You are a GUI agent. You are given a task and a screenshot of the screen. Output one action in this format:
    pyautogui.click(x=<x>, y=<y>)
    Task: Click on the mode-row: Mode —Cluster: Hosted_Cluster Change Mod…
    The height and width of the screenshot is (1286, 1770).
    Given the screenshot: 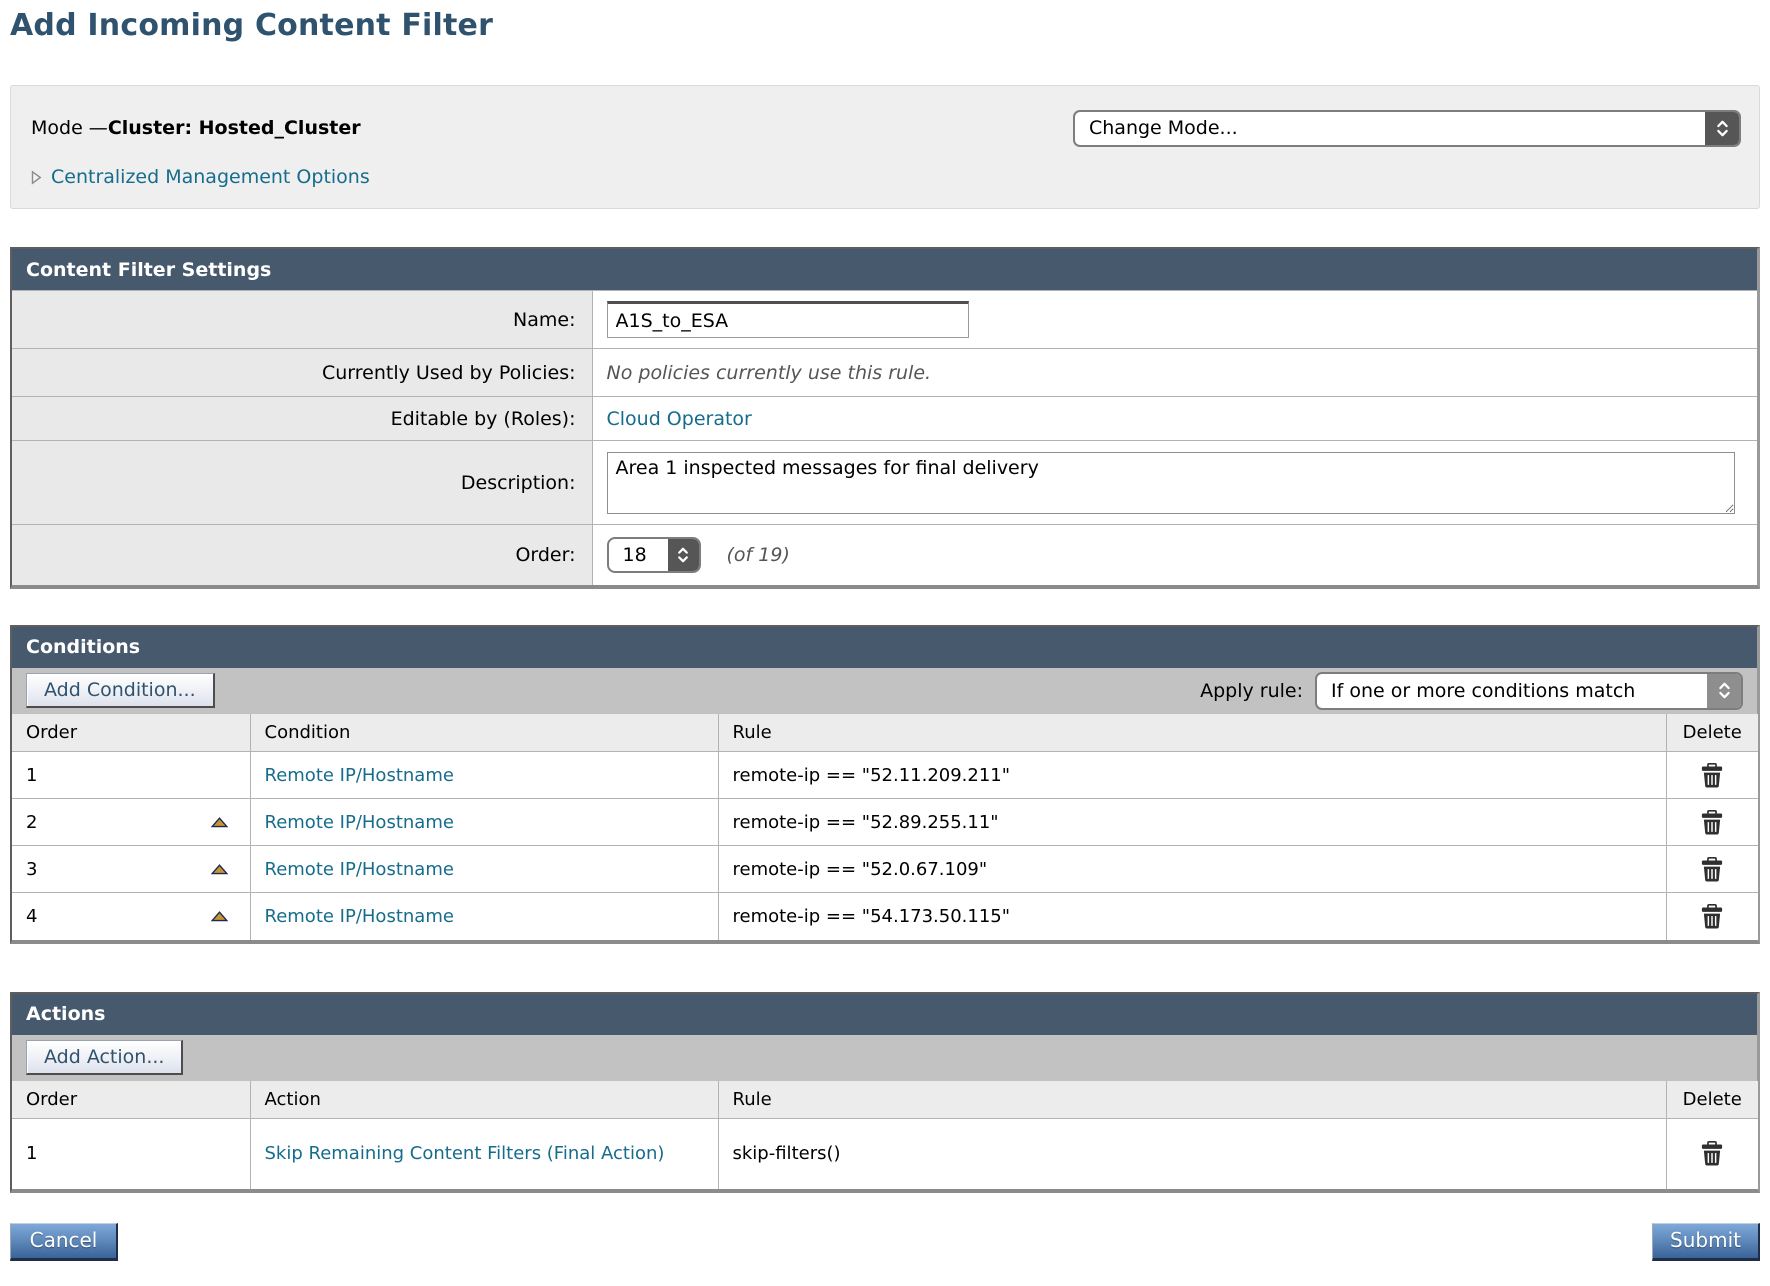 What is the action you would take?
    pyautogui.click(x=886, y=128)
    